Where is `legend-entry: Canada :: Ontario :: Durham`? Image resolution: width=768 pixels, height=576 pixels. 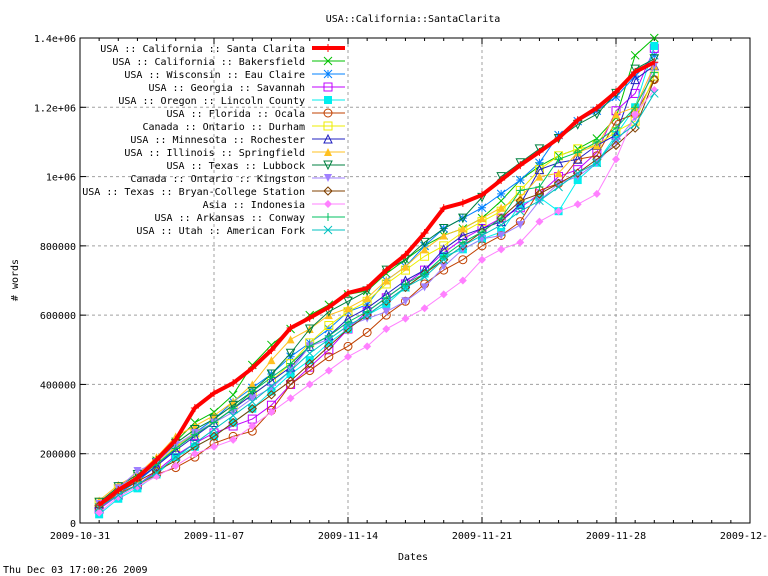
legend-entry: Canada :: Ontario :: Durham is located at coordinates (243, 127).